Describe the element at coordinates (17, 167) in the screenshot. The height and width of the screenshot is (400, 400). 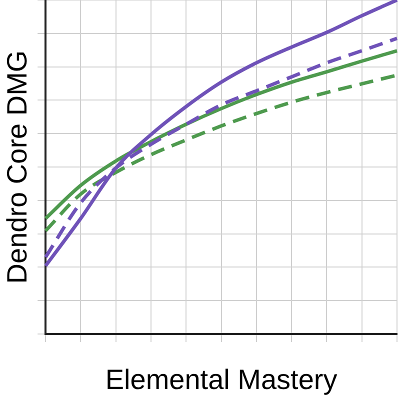
I see `y-axis-title: Dendro Core DMG` at that location.